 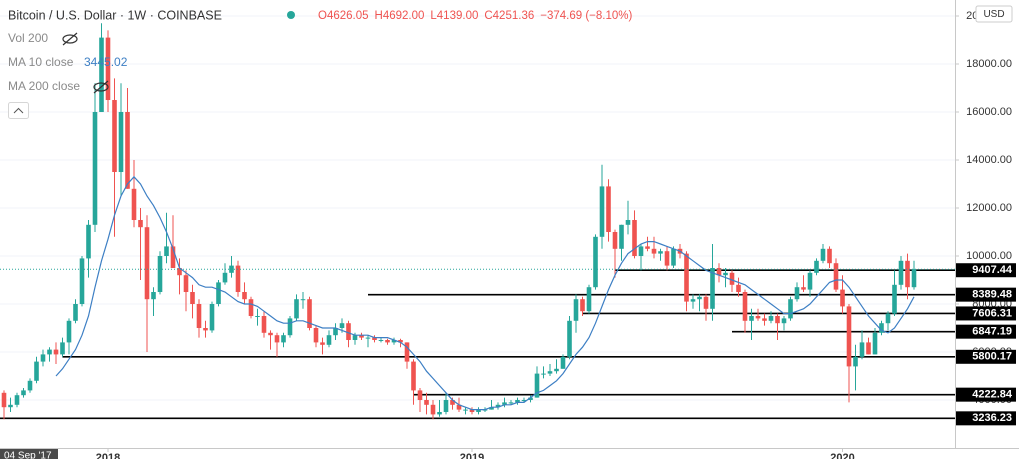 What do you see at coordinates (993, 14) in the screenshot?
I see `currency-label: USD` at bounding box center [993, 14].